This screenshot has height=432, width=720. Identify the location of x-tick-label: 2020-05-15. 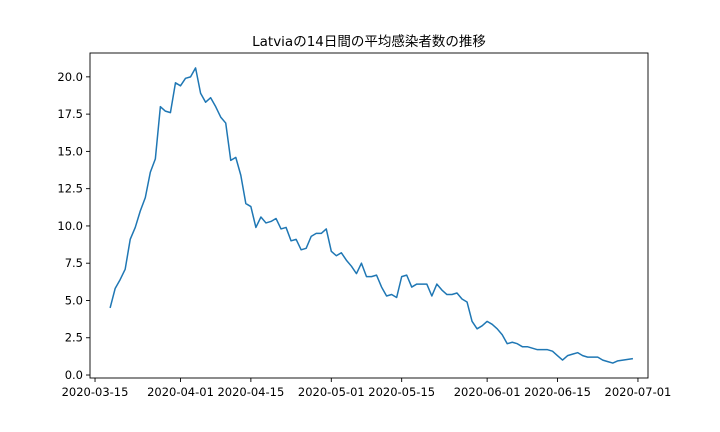
(401, 392).